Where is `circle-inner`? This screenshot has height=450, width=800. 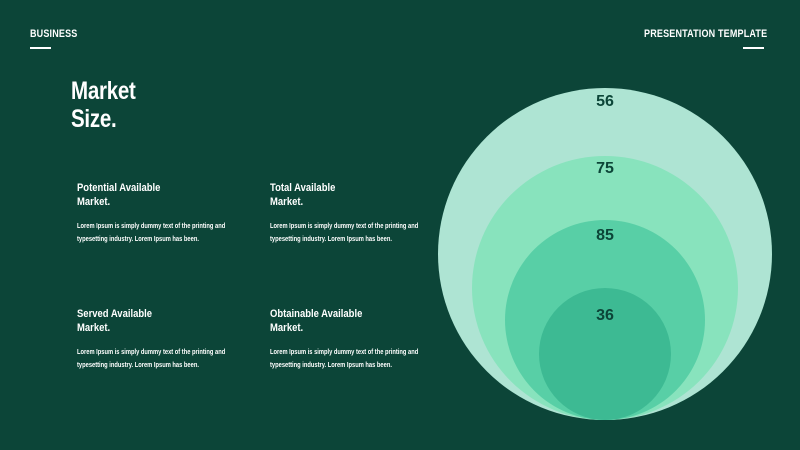
circle-inner is located at coordinates (605, 354).